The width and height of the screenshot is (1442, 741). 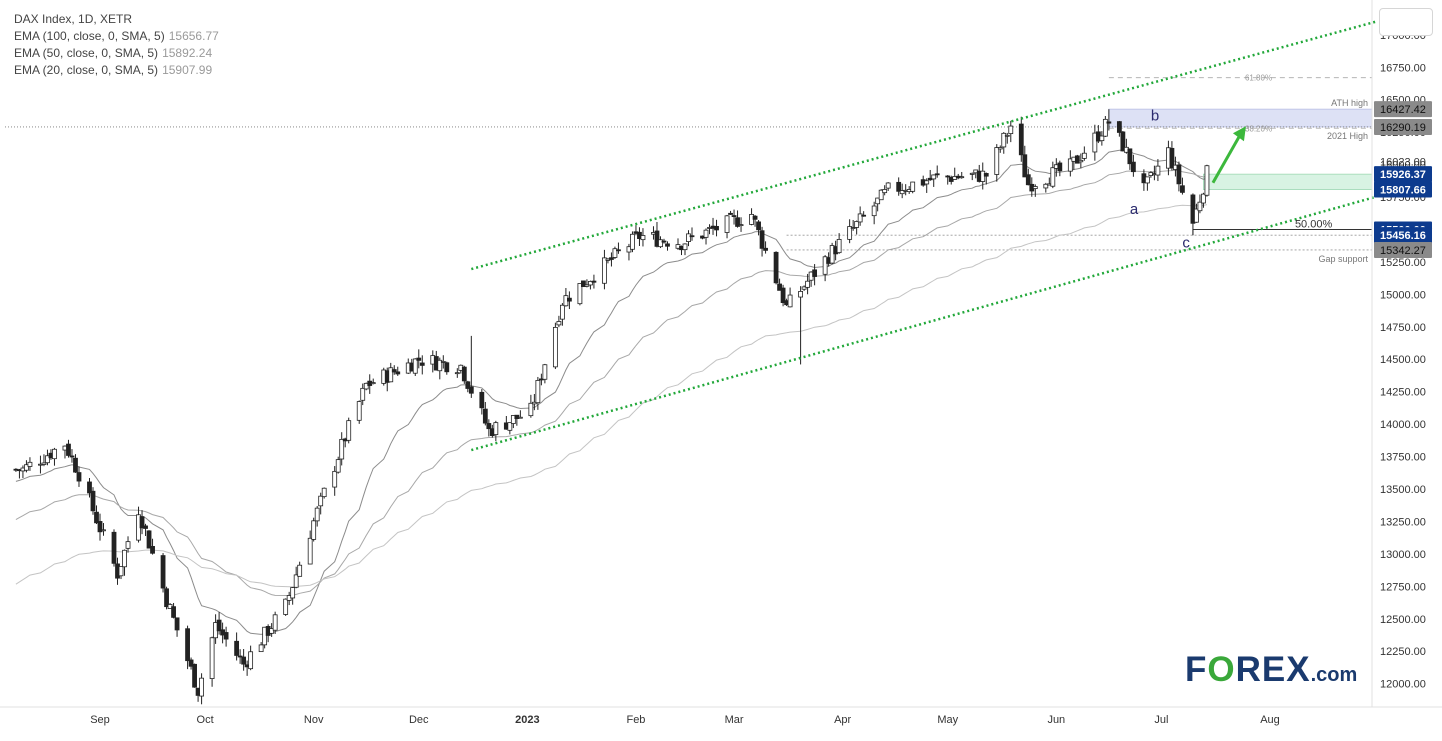 What do you see at coordinates (1186, 243) in the screenshot?
I see `wave-c-label: c` at bounding box center [1186, 243].